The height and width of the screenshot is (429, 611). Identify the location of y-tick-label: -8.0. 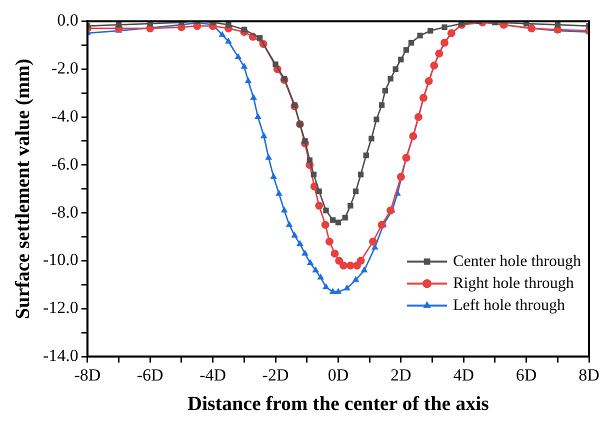
(64, 212).